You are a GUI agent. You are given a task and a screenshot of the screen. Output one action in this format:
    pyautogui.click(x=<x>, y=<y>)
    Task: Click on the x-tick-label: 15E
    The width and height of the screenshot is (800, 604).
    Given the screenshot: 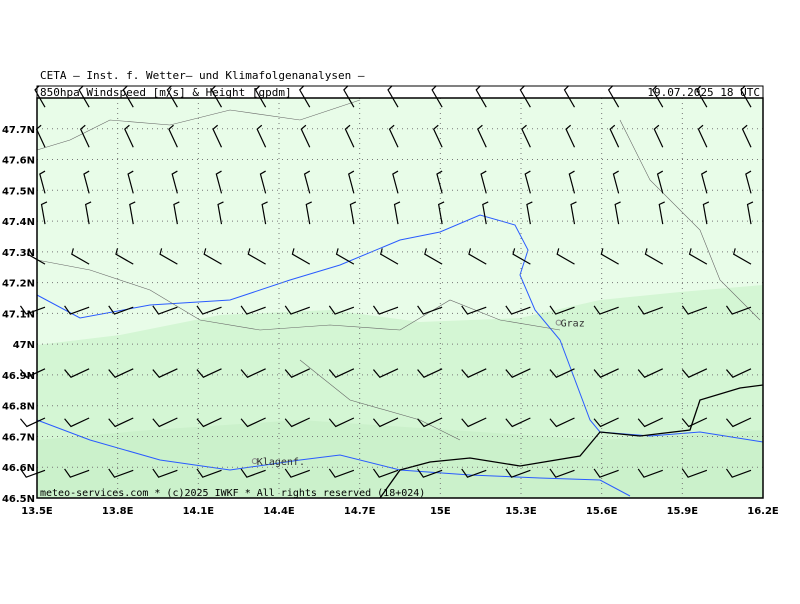 What is the action you would take?
    pyautogui.click(x=440, y=511)
    